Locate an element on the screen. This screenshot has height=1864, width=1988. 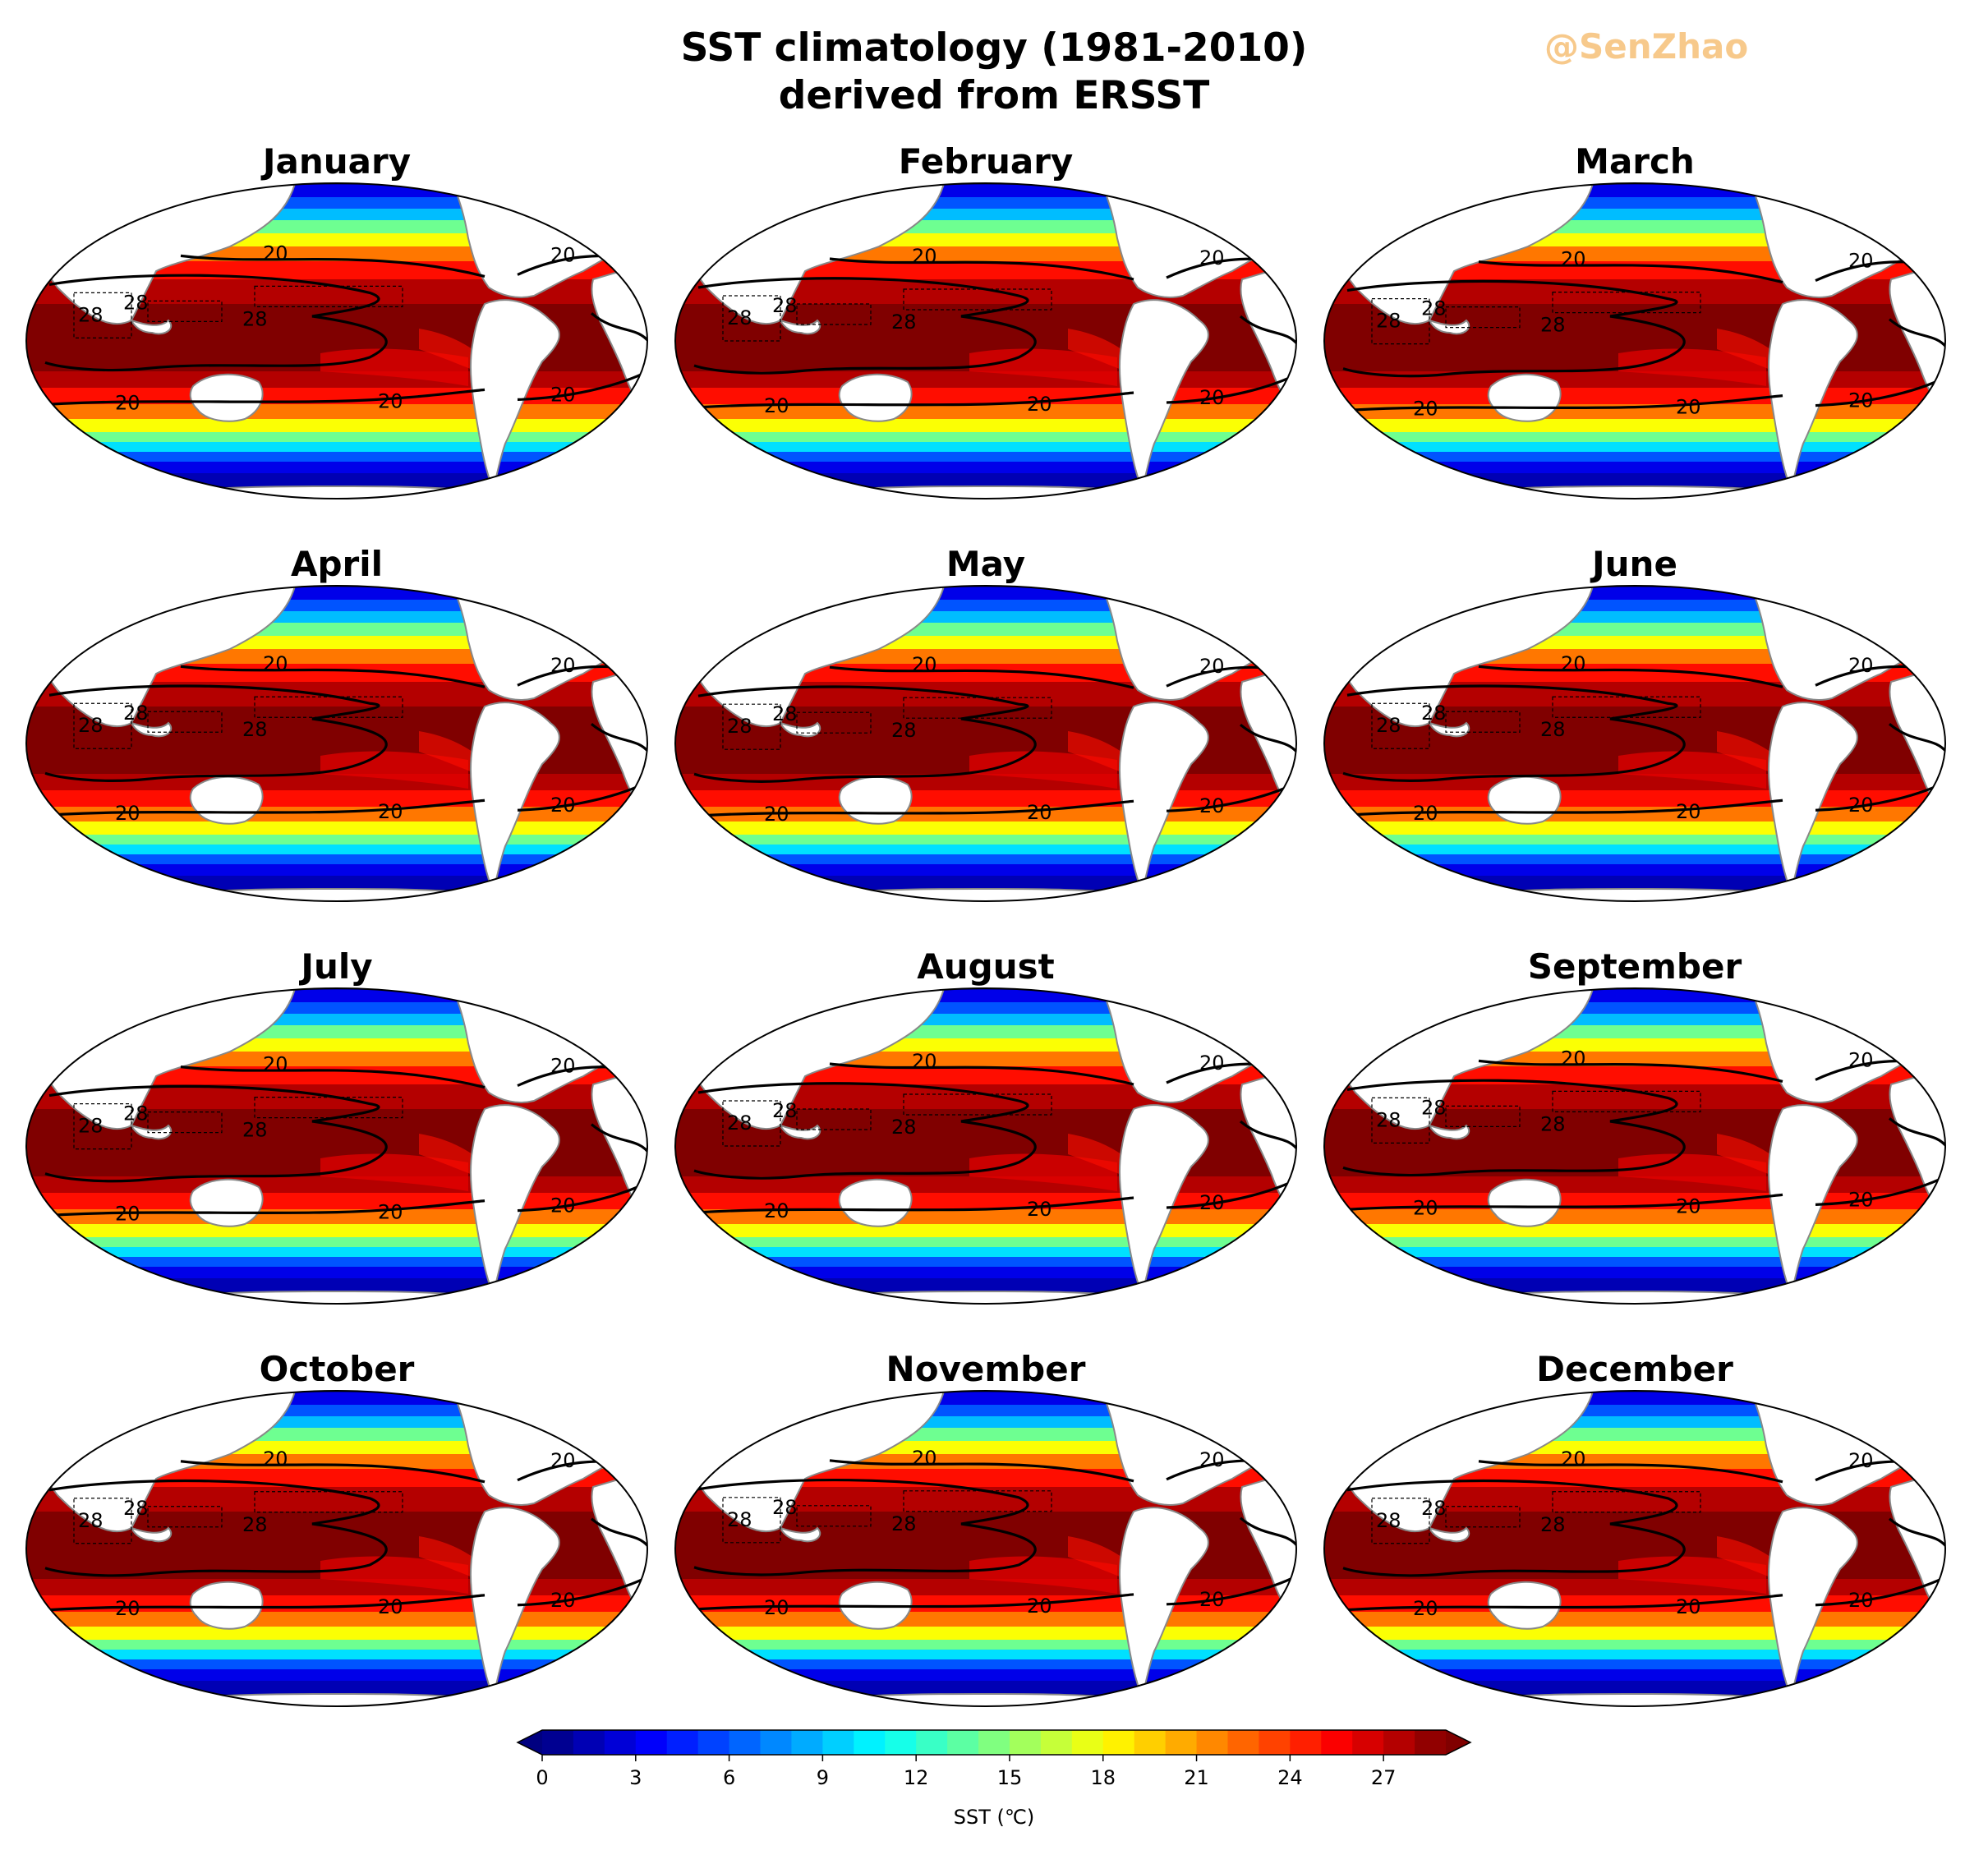
colorbar-tick-label: 21 is located at coordinates (1196, 1778).